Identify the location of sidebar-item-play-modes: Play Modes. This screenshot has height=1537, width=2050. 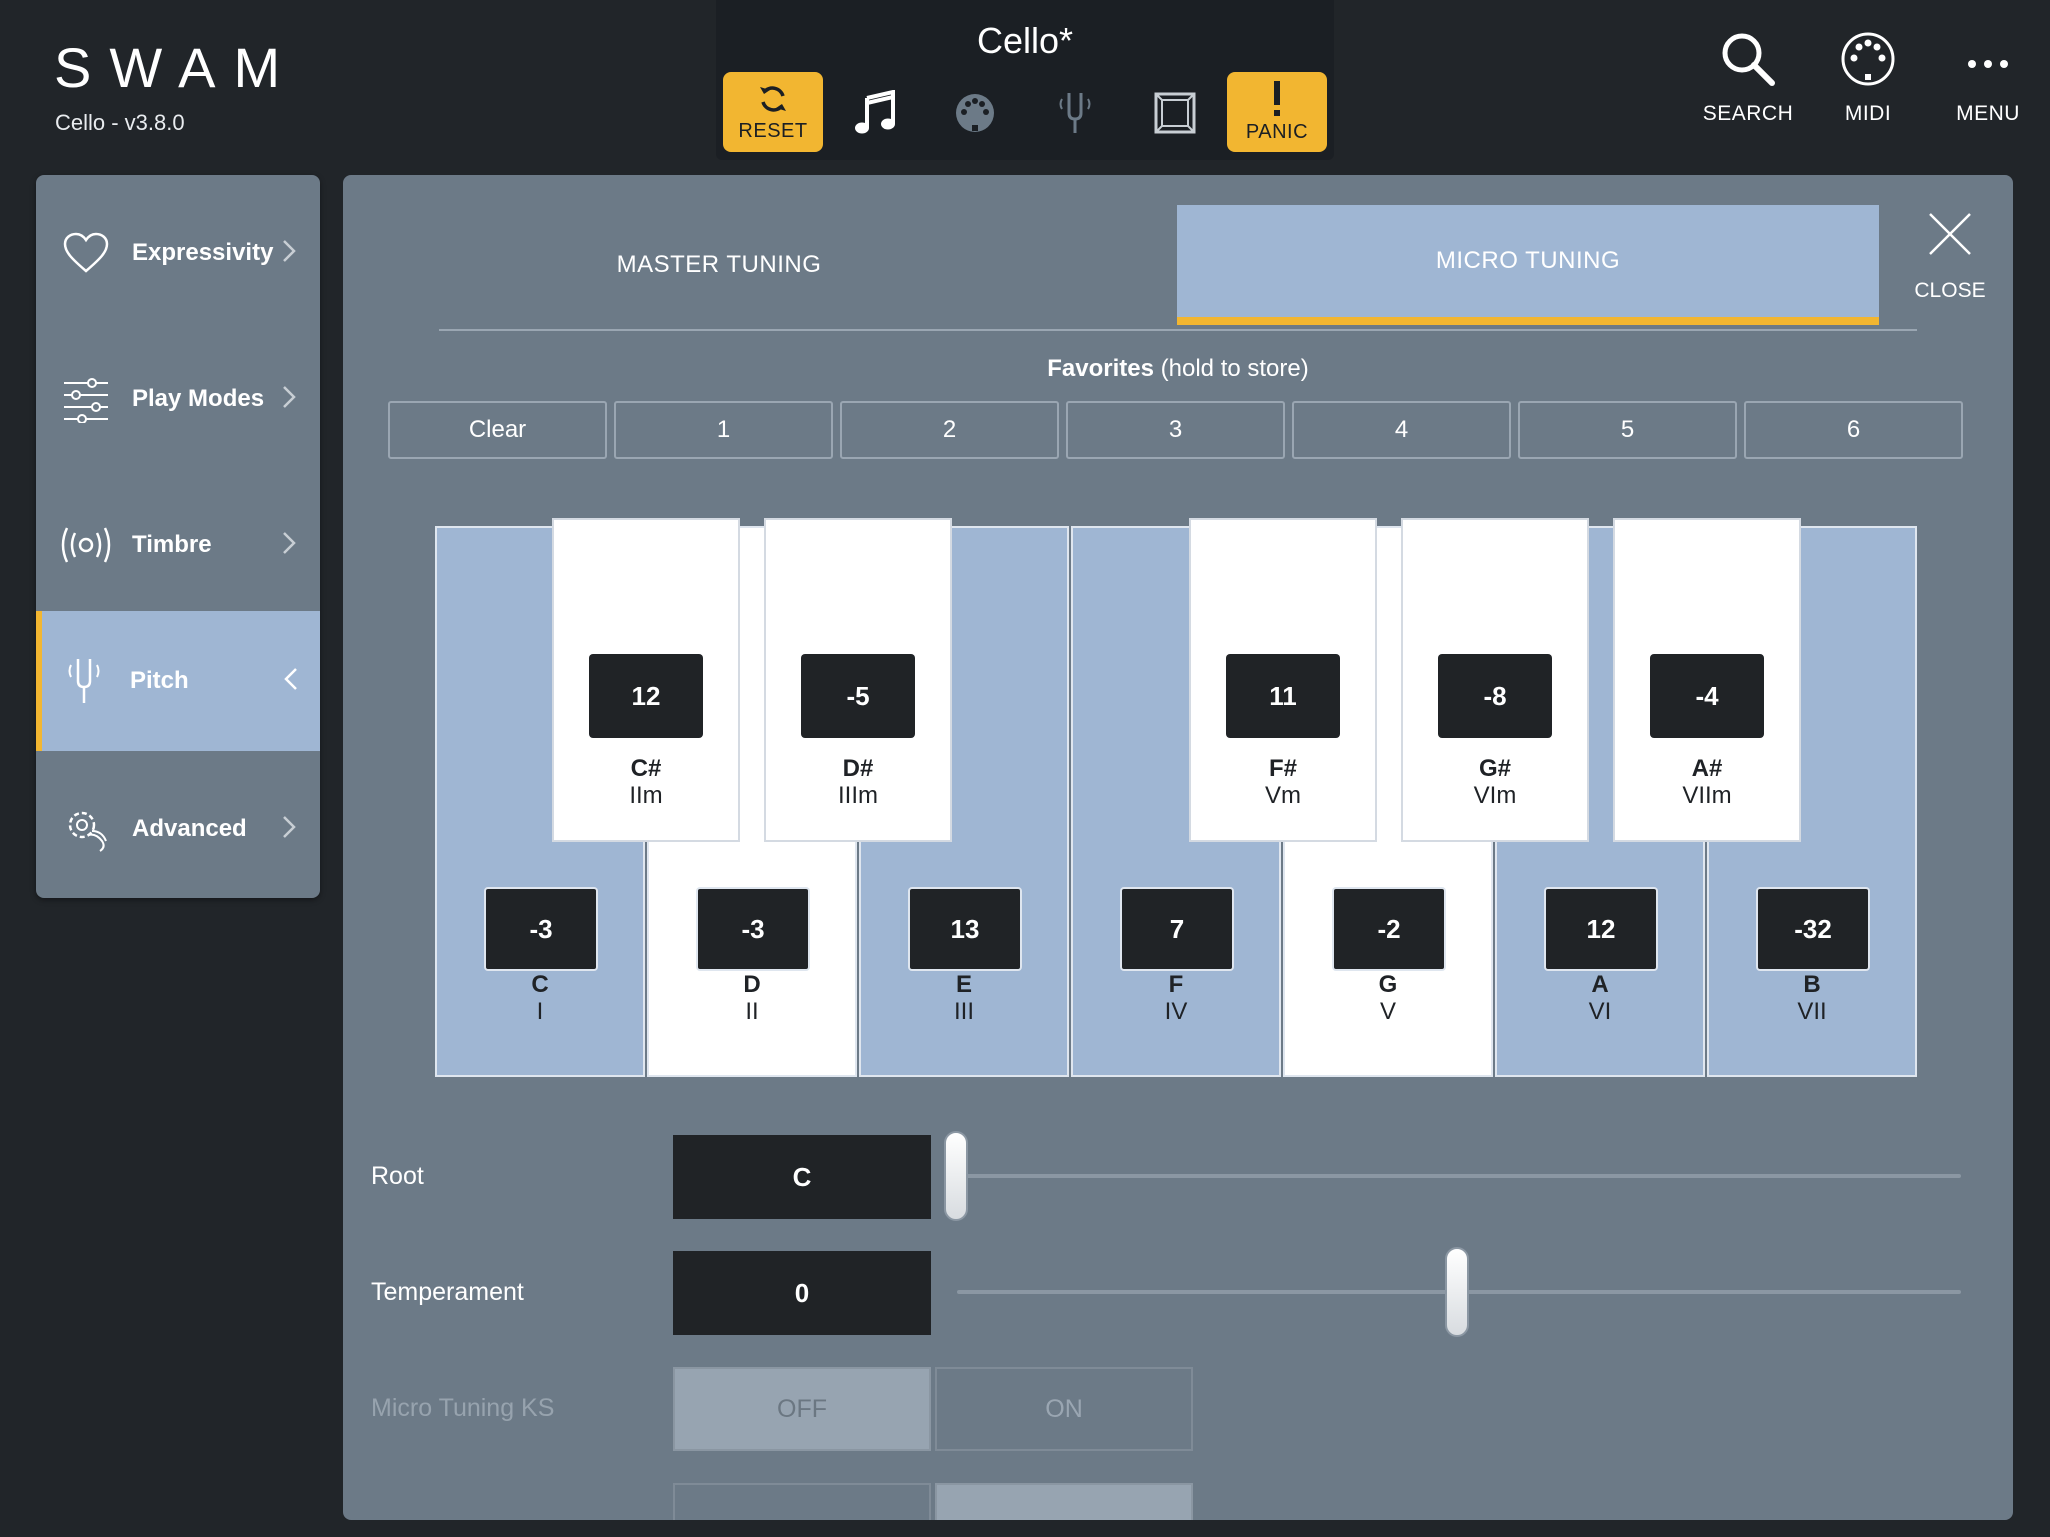
(178, 399).